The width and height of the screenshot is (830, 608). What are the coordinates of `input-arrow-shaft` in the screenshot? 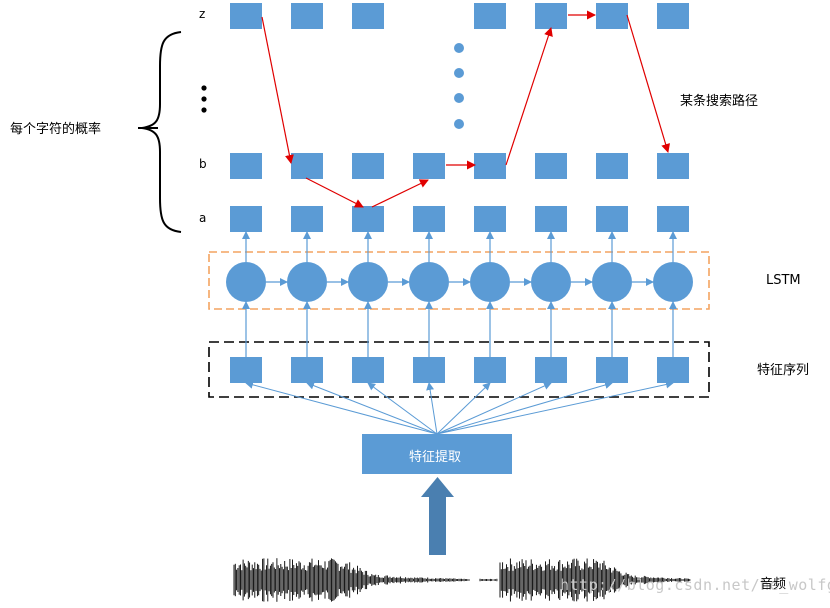 It's located at (437, 525).